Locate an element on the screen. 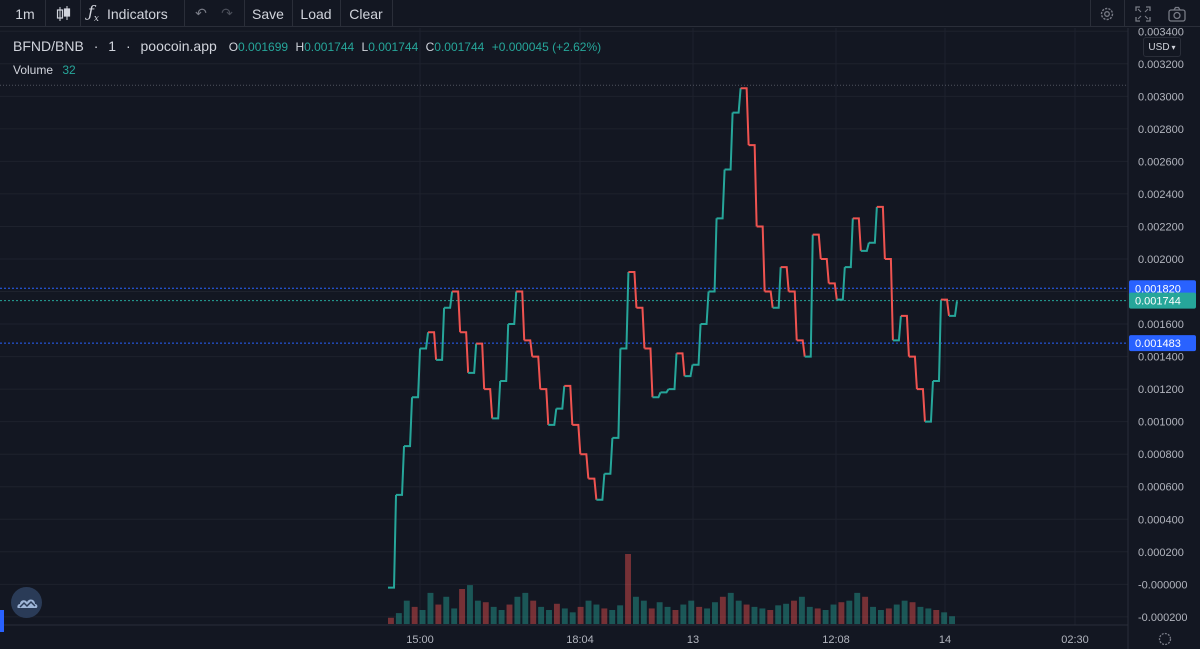 The height and width of the screenshot is (649, 1200). candles-type-button is located at coordinates (63, 13).